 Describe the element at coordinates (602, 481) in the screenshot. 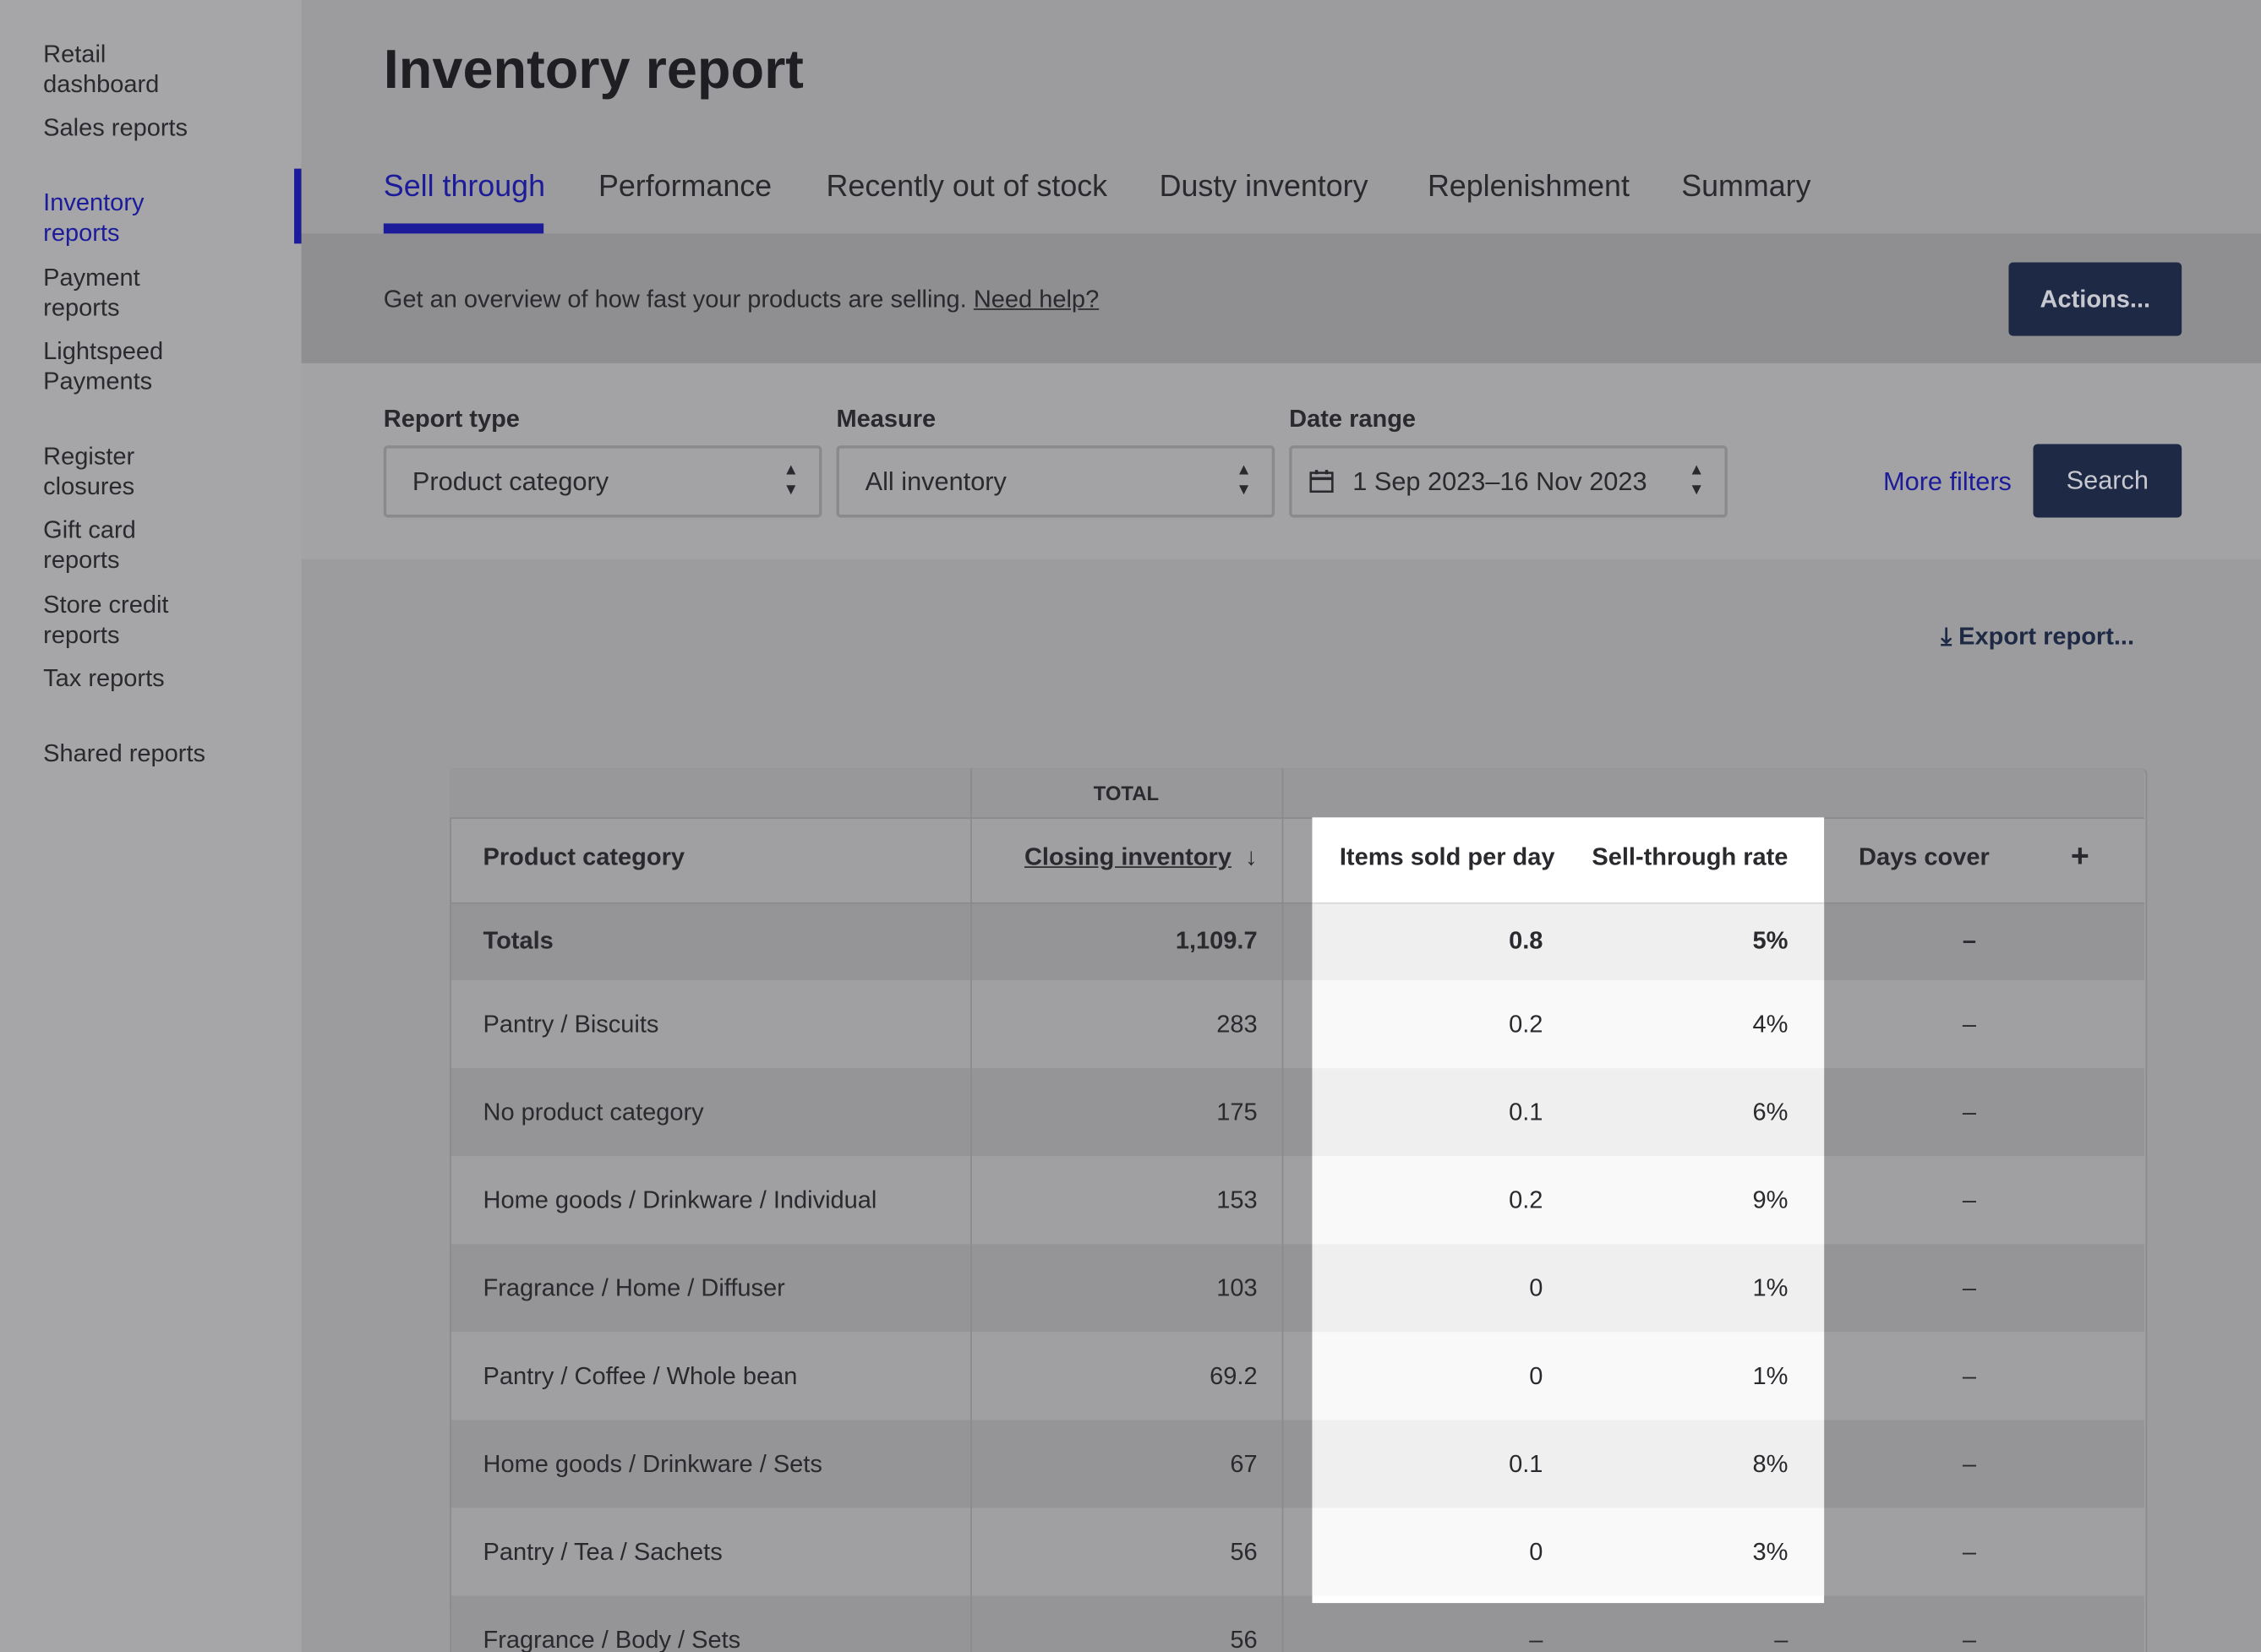

I see `report-type-select: Product category ▲ ▼` at that location.